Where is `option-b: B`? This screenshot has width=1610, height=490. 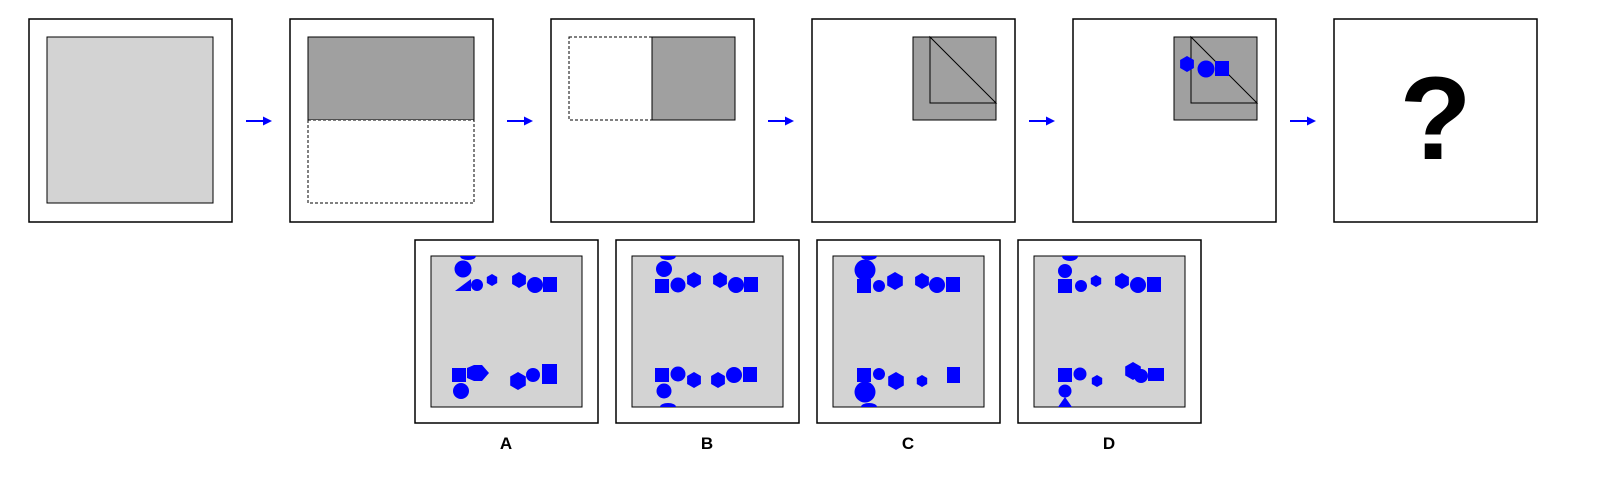
option-b: B is located at coordinates (707, 346).